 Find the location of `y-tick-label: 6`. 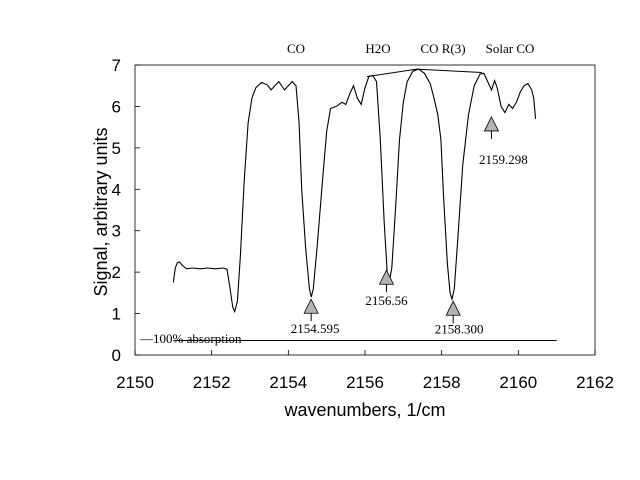

y-tick-label: 6 is located at coordinates (116, 106).